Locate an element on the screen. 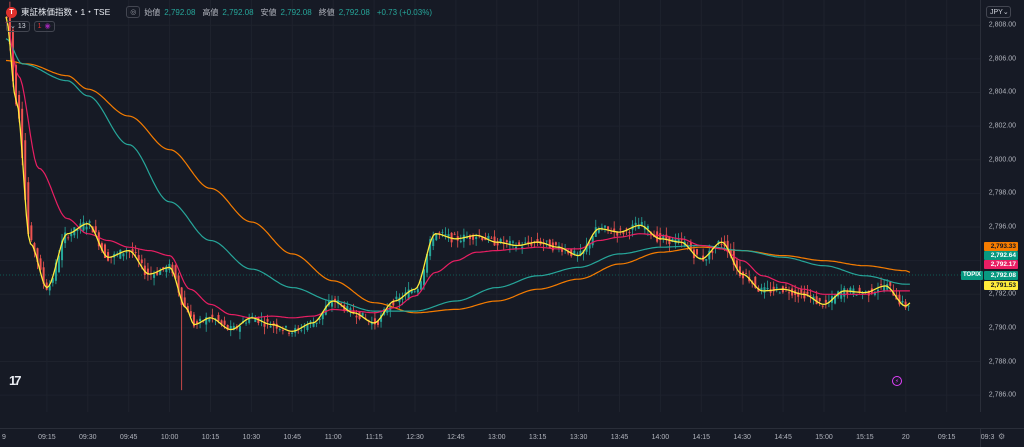  flash-icon: ⚡ is located at coordinates (897, 381).